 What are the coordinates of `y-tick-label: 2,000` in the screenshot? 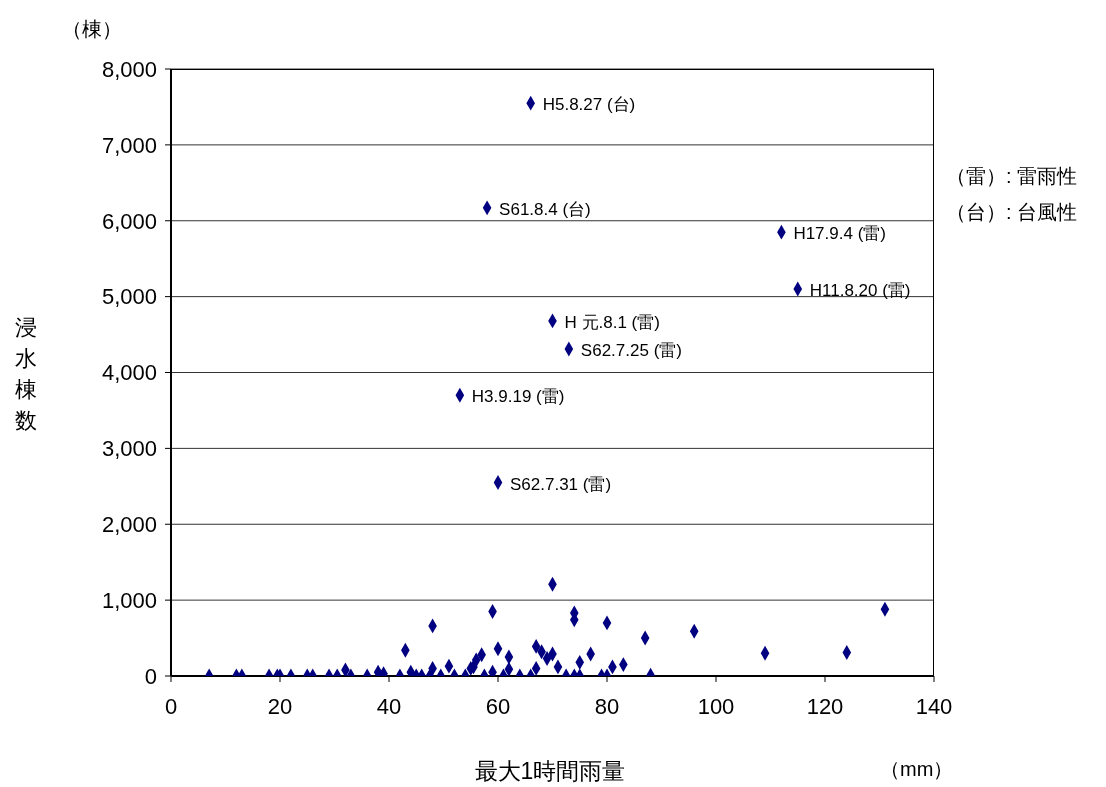 It's located at (129, 525).